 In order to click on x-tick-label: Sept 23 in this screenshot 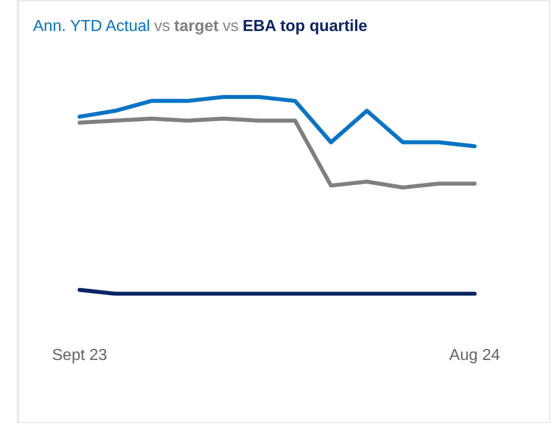, I will do `click(80, 355)`.